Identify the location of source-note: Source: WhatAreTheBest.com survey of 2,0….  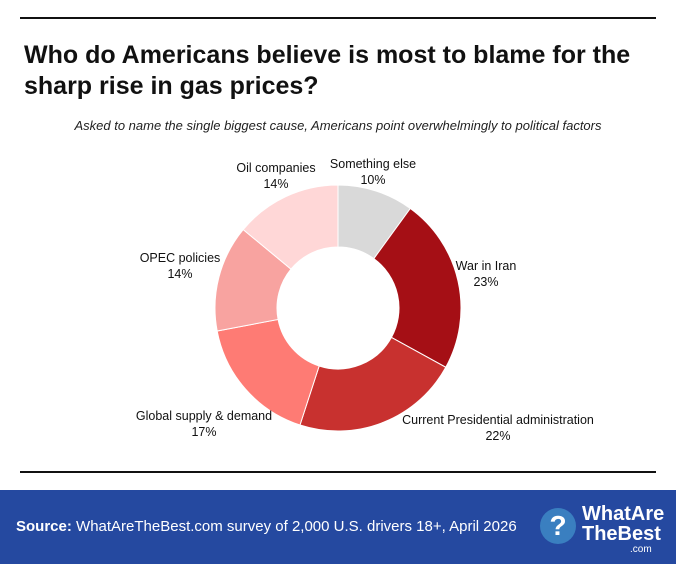
(266, 526).